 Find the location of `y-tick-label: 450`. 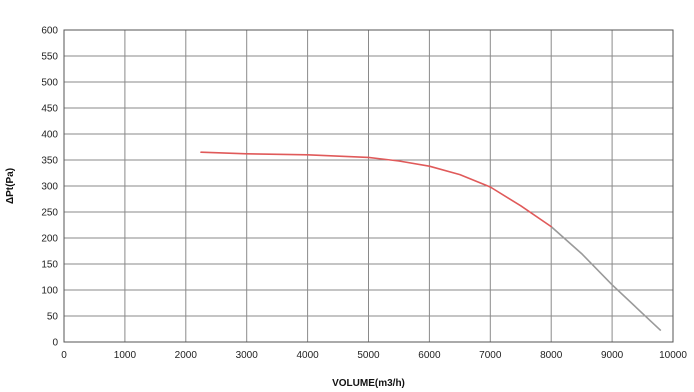

y-tick-label: 450 is located at coordinates (49, 109).